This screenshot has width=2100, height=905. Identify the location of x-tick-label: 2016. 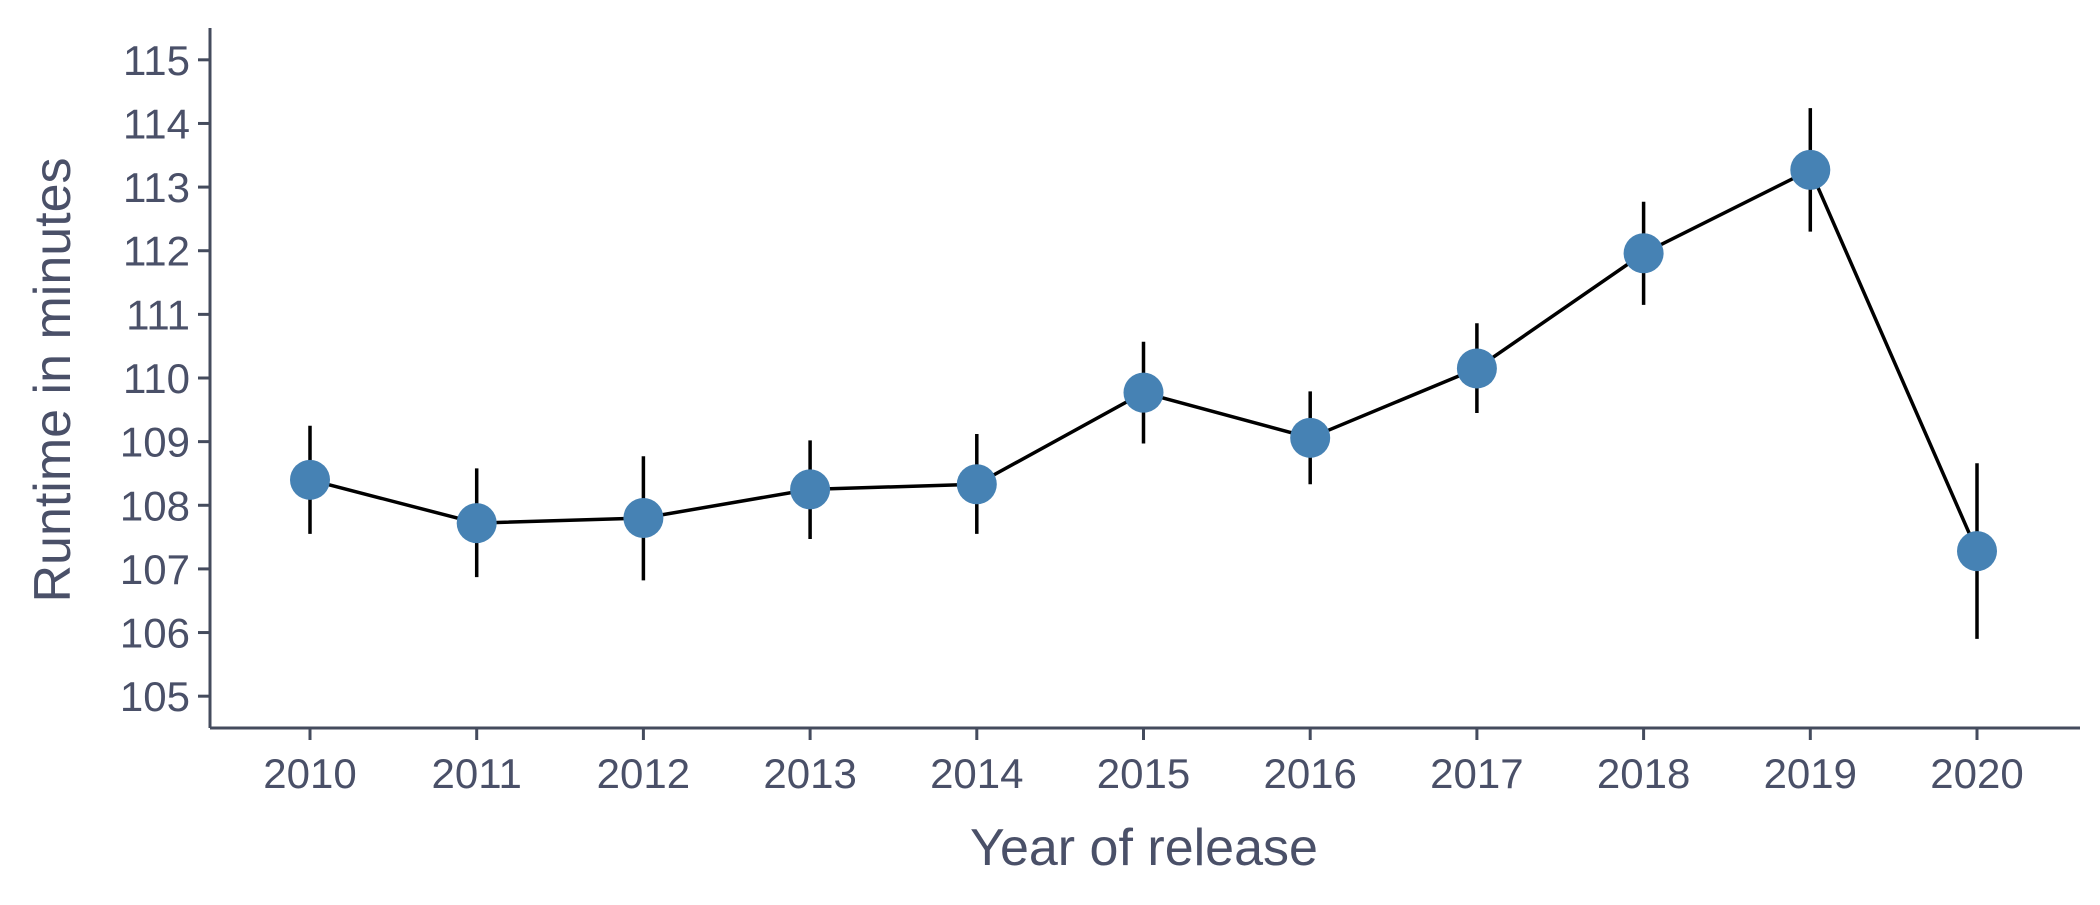
(1309, 773).